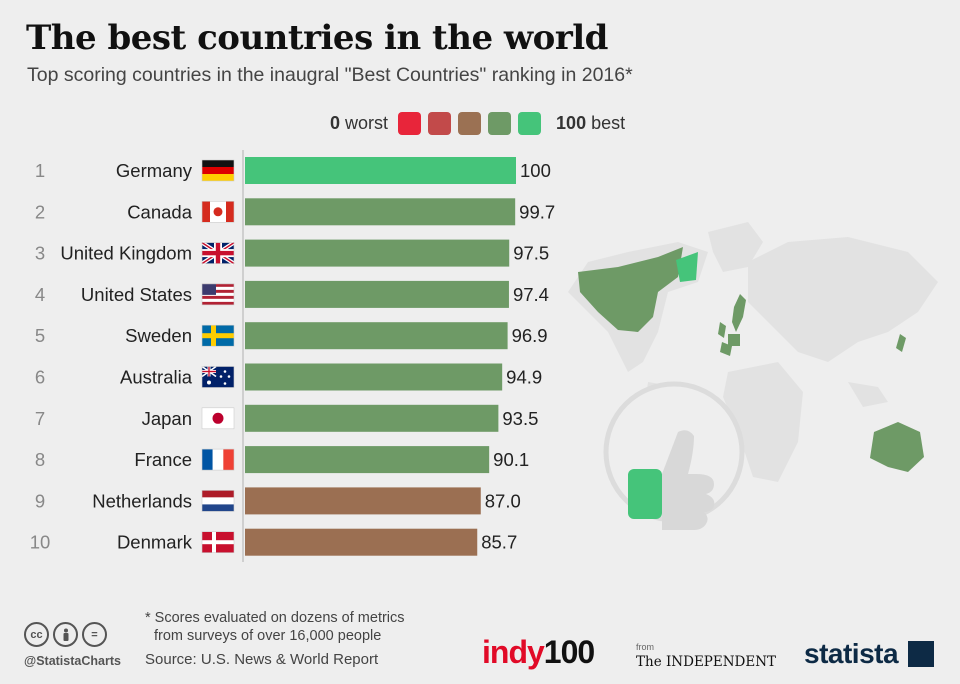  I want to click on country-label: Japan, so click(167, 418).